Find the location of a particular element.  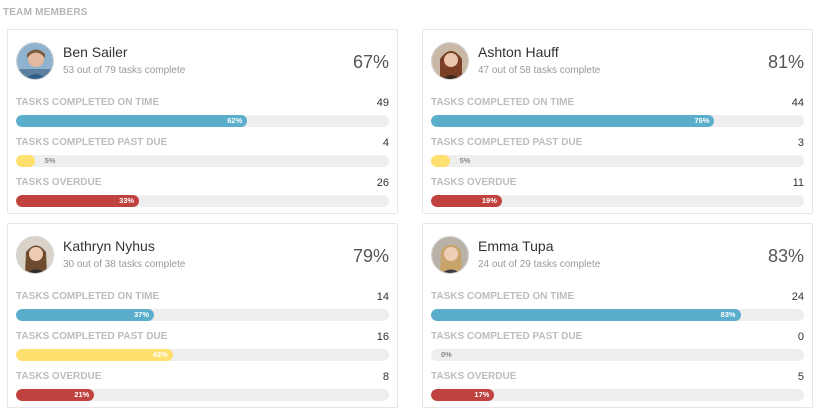

progress-percent-label: 17% is located at coordinates (482, 394).